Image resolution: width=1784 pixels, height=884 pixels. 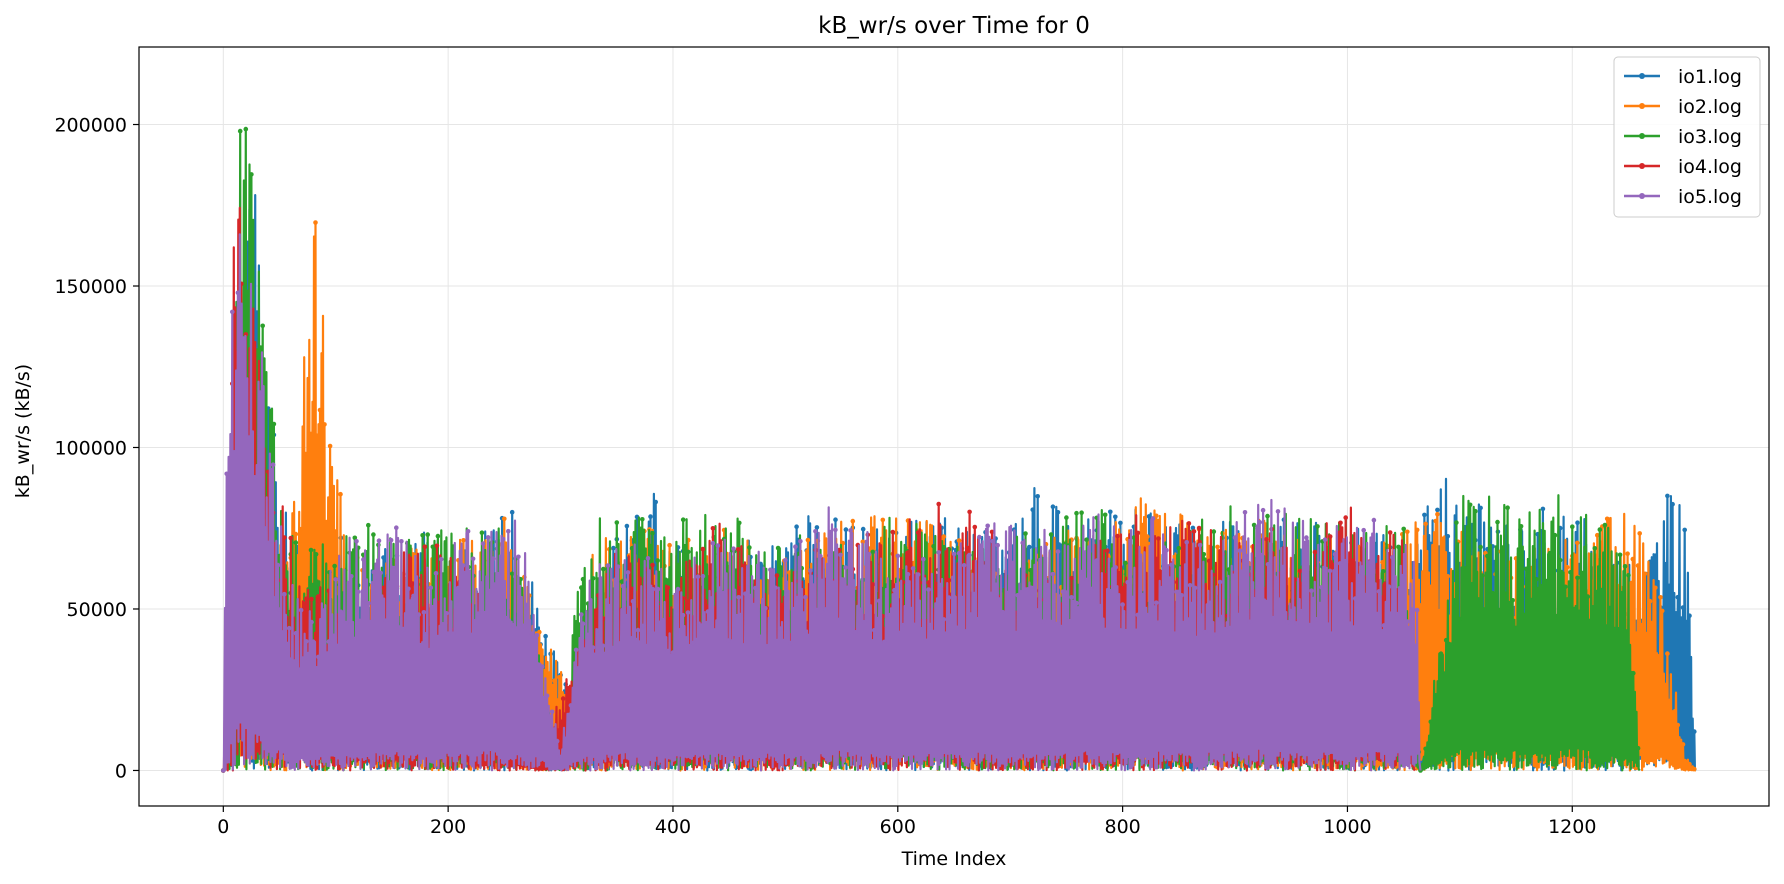 I want to click on legend-marker, so click(x=1642, y=76).